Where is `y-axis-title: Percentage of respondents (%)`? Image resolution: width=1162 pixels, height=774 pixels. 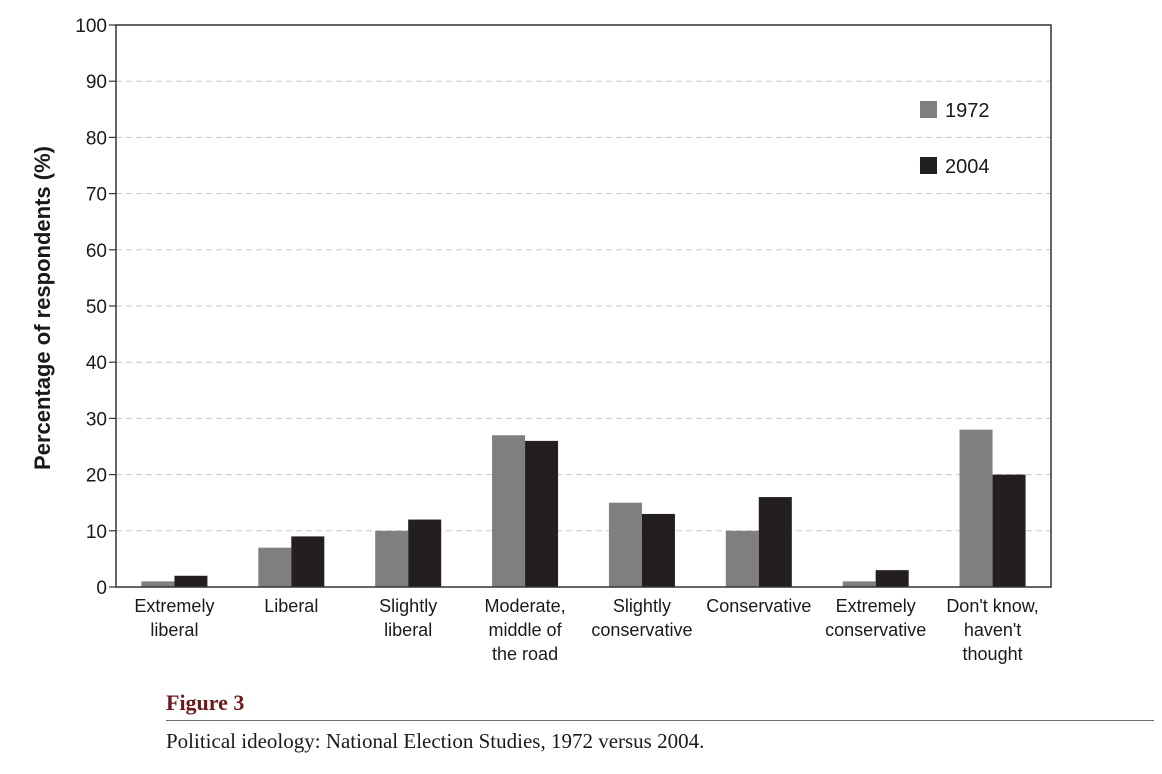
y-axis-title: Percentage of respondents (%) is located at coordinates (42, 308).